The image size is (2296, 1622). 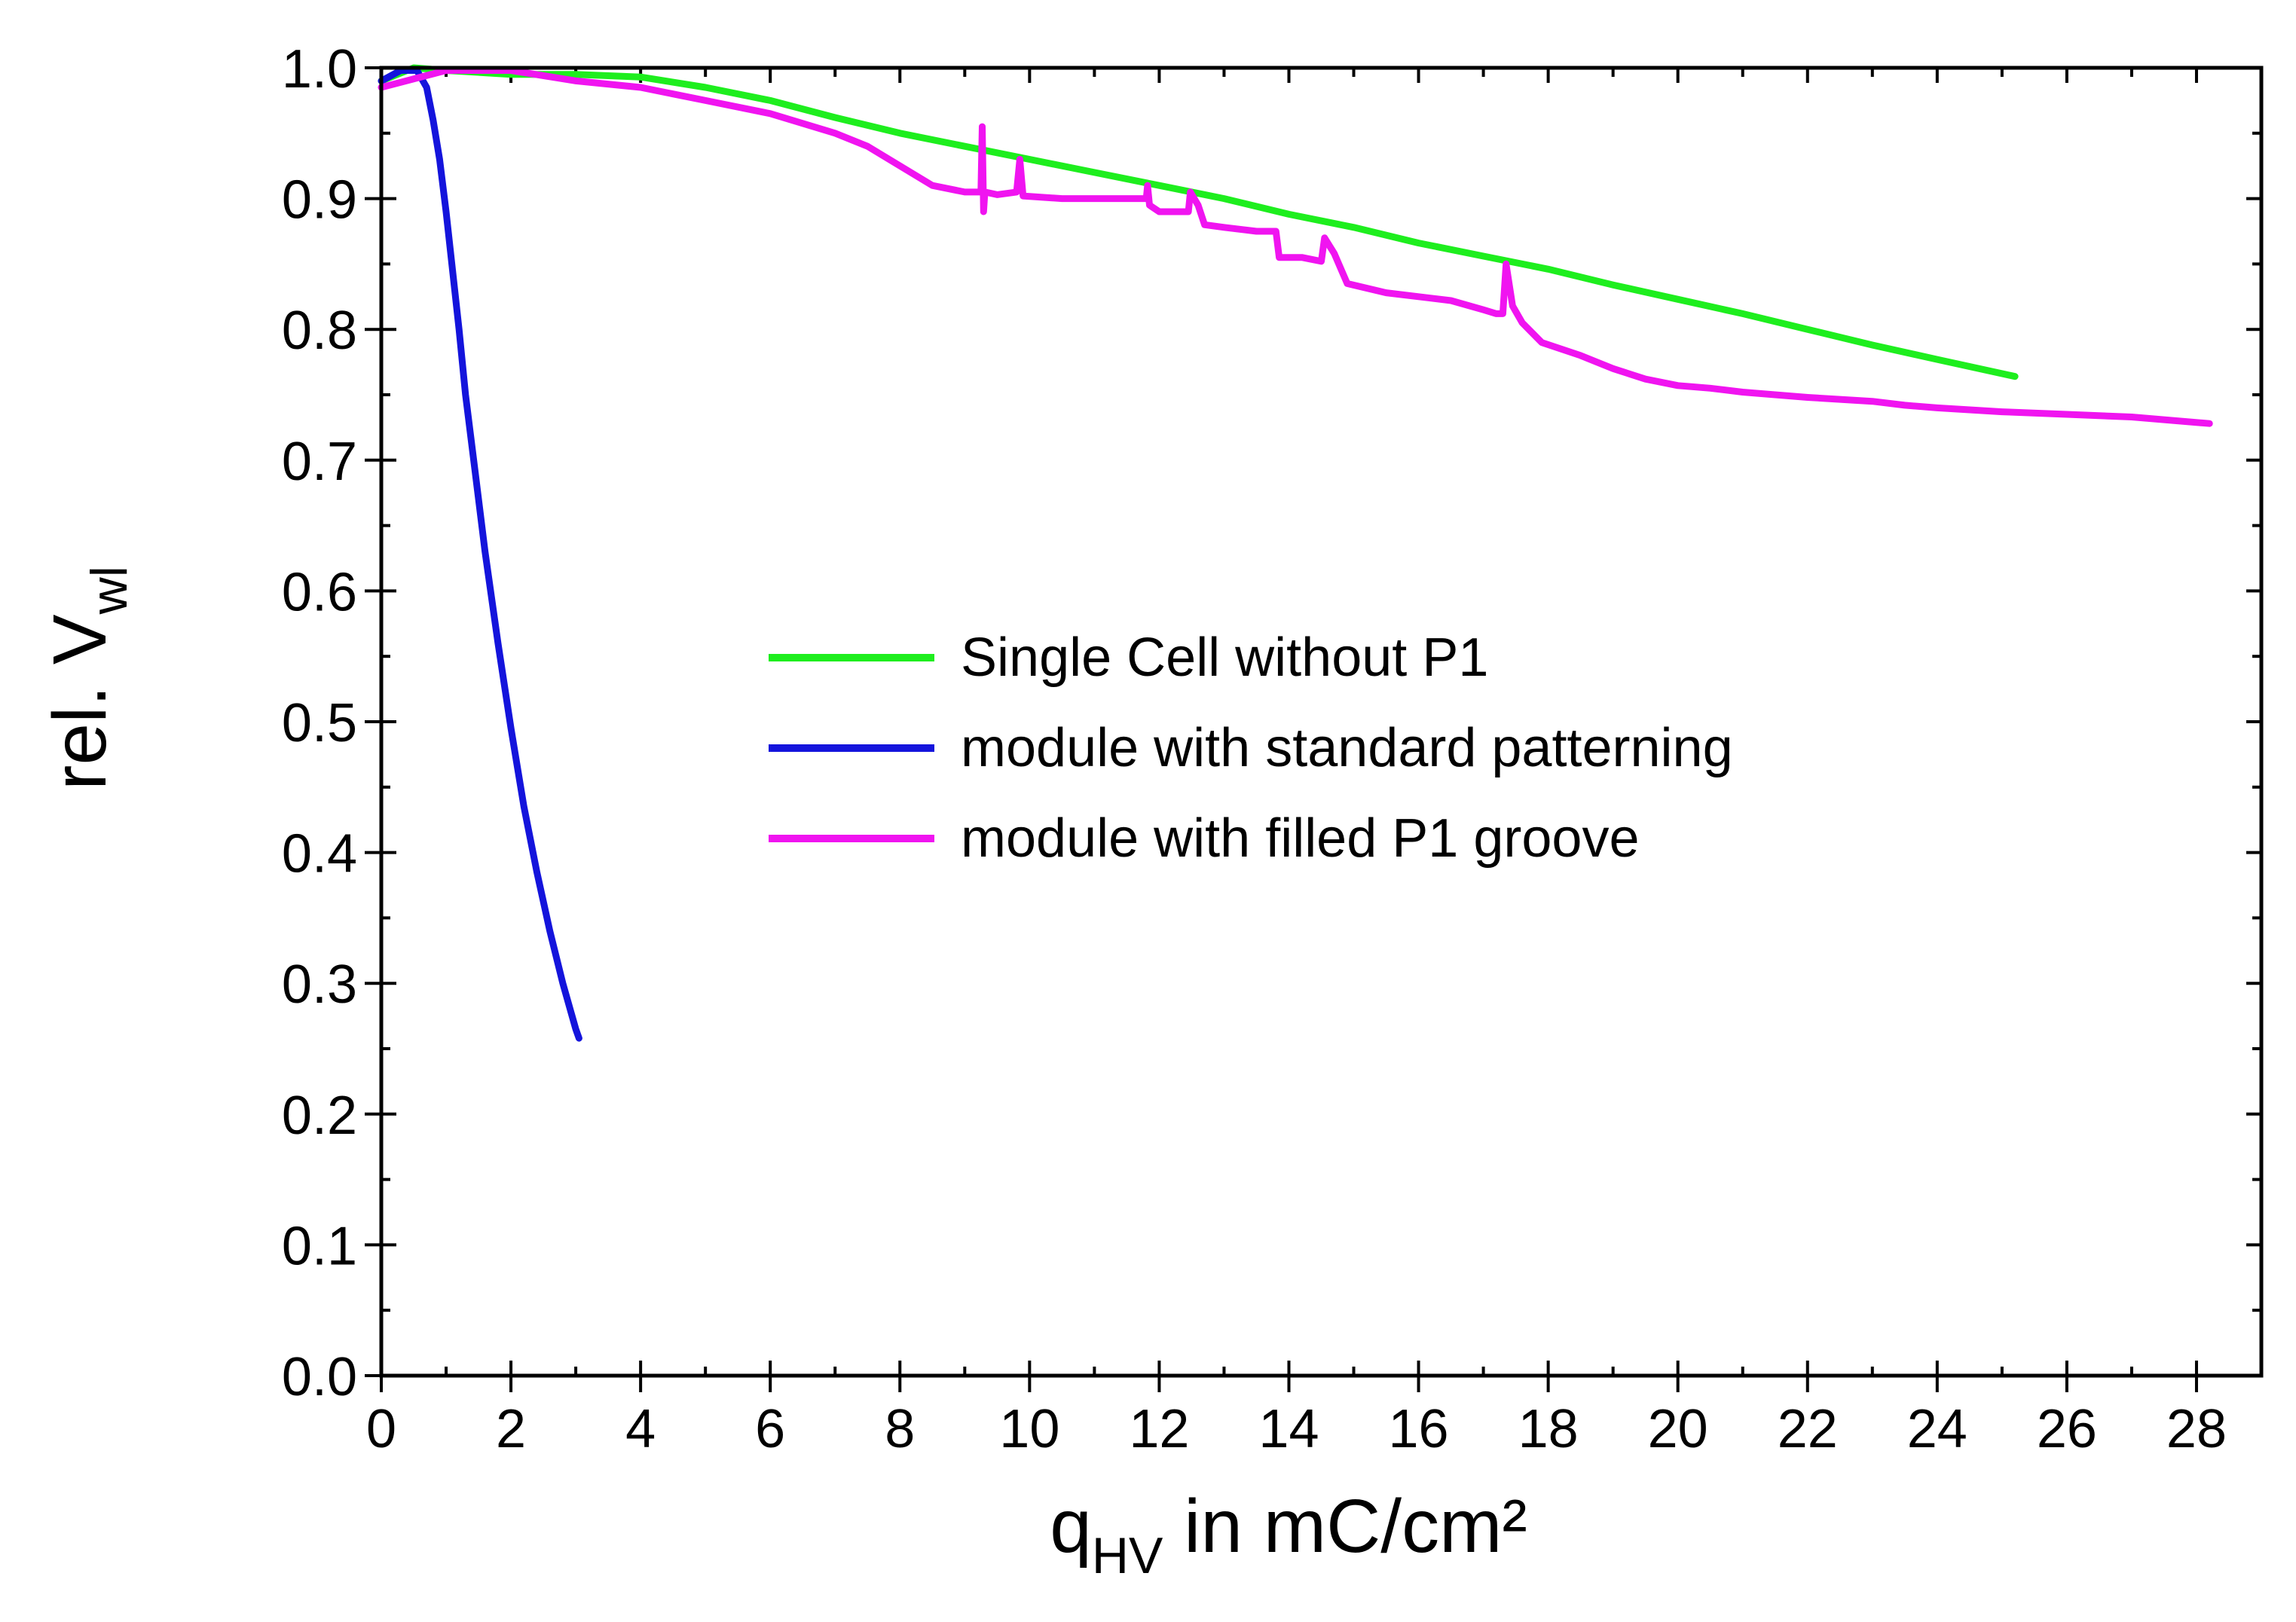 I want to click on x-axis-title-subscript: HV, so click(x=1127, y=1555).